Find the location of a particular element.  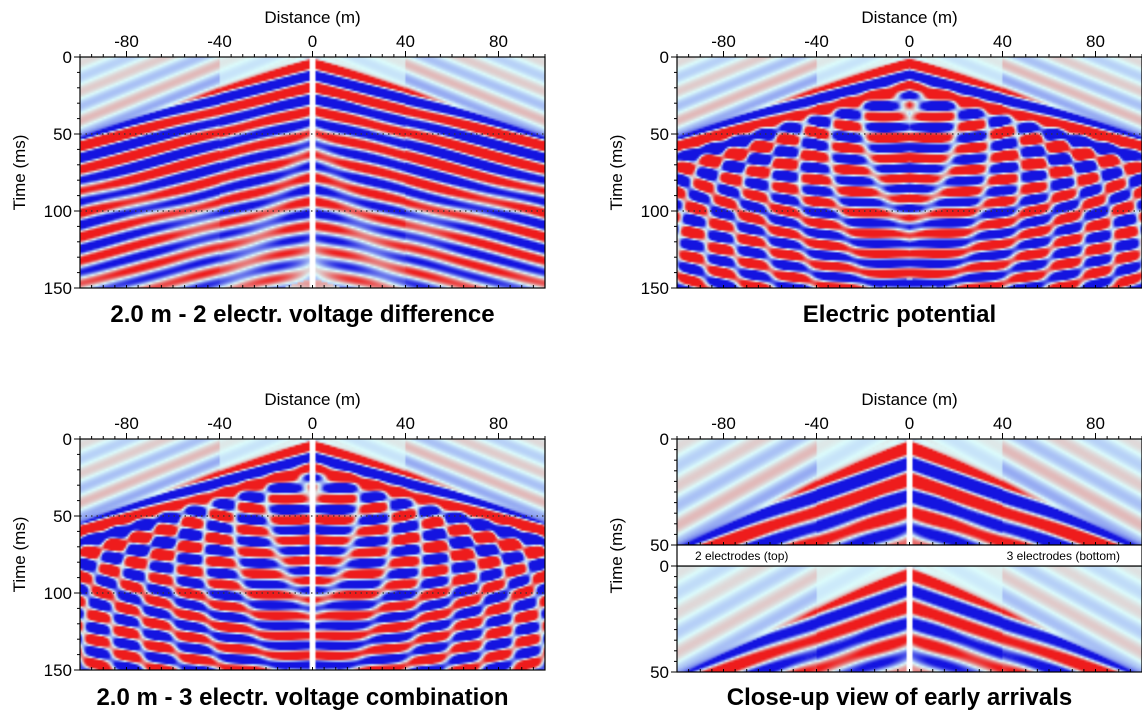

subpanel-separator is located at coordinates (909, 555).